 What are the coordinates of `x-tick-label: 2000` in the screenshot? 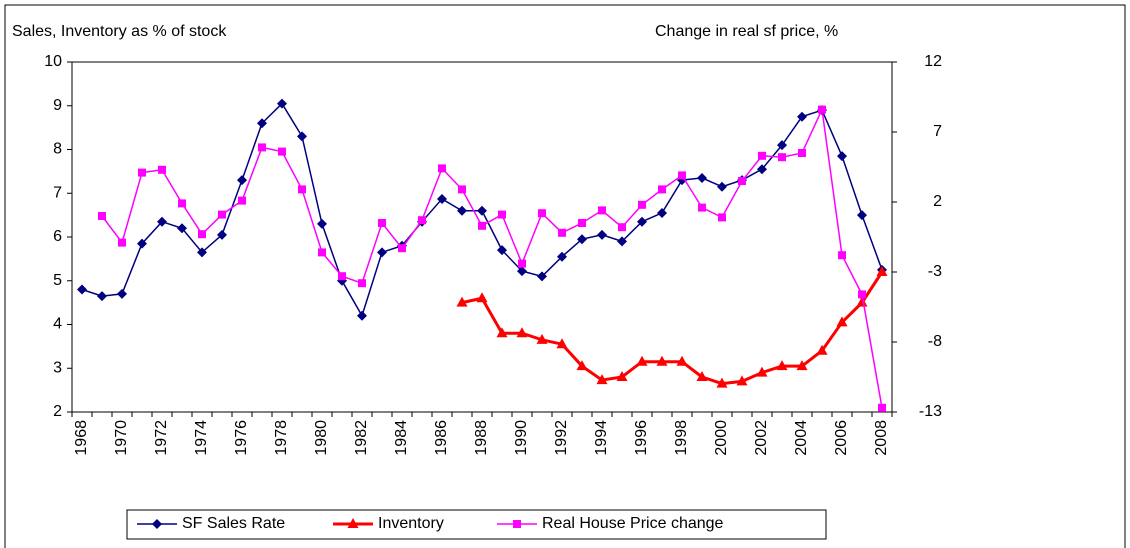 It's located at (721, 438).